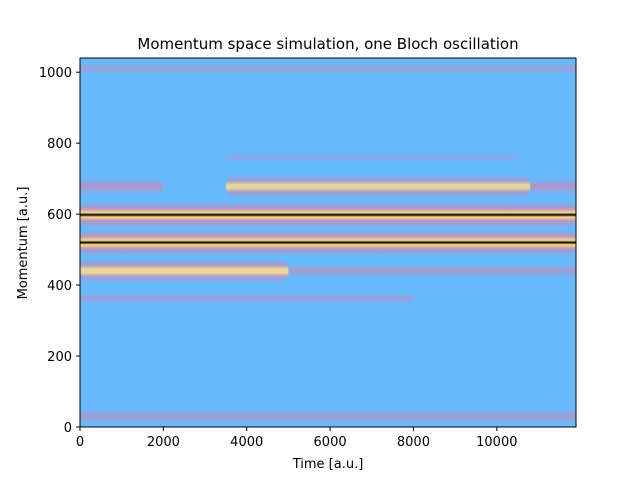 The image size is (640, 480). I want to click on y-tick-label: 0, so click(68, 428).